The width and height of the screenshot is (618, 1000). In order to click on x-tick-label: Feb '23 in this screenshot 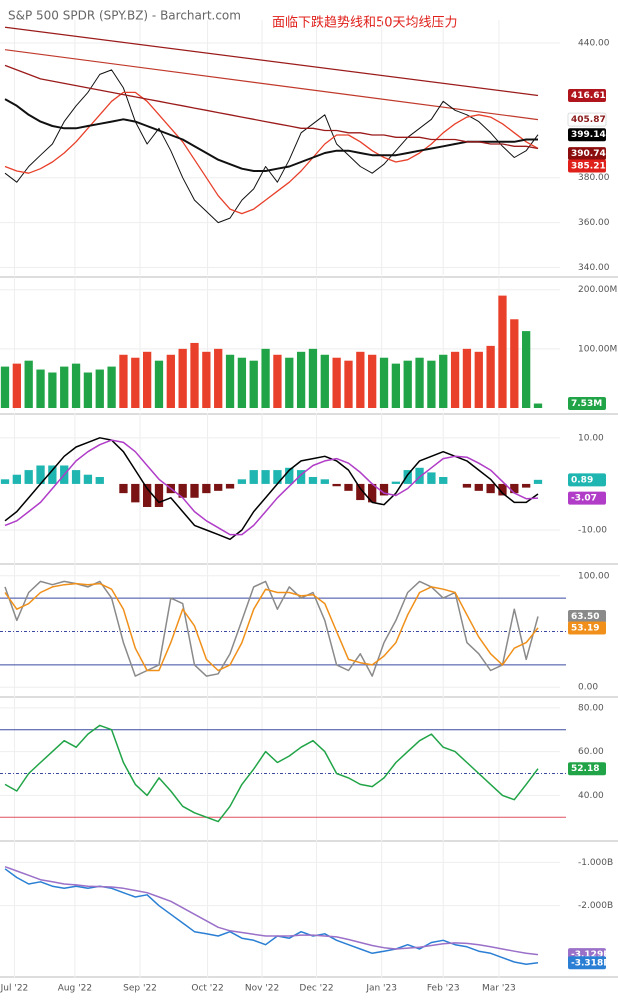, I will do `click(443, 989)`.